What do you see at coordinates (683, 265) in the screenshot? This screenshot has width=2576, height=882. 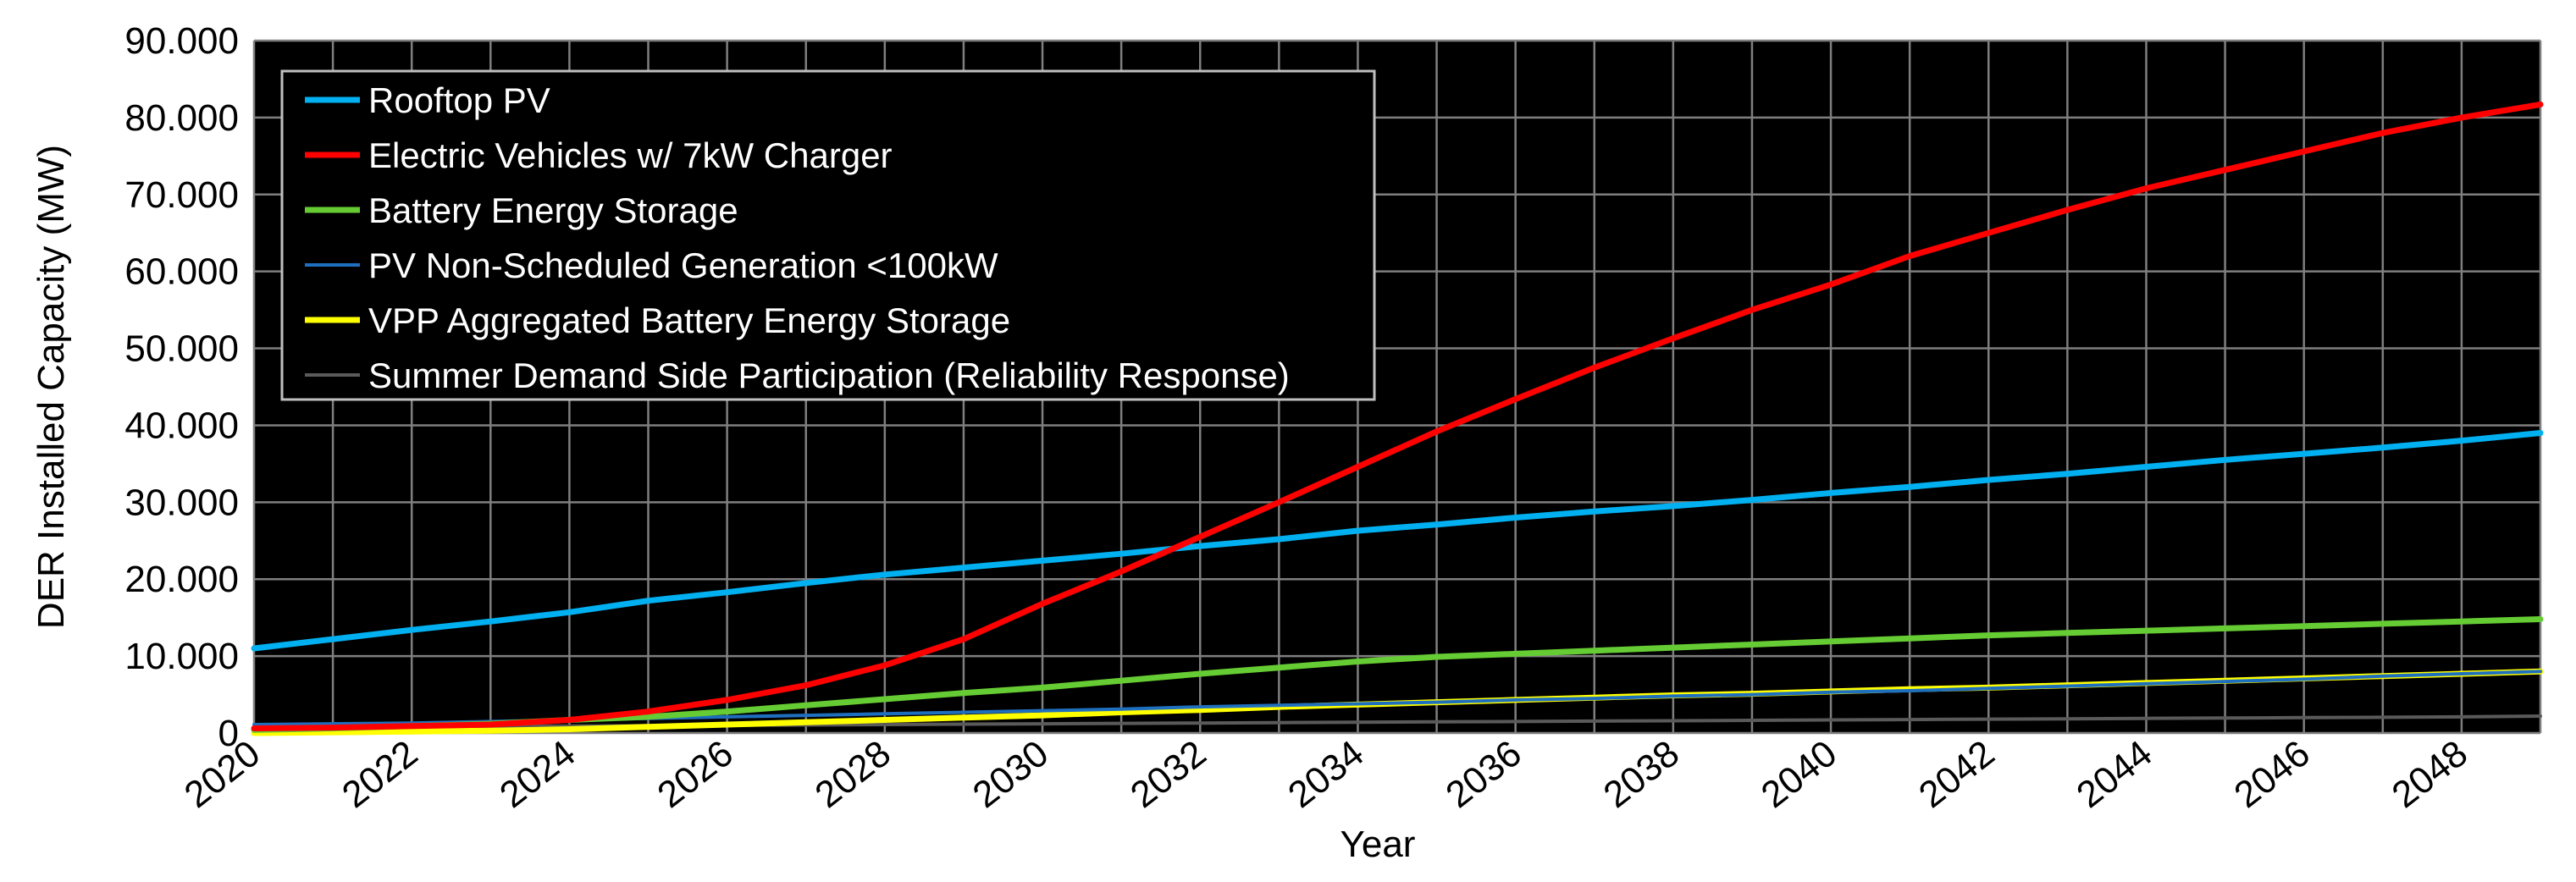 I see `legend-label: PV Non-Scheduled Generation <100kW` at bounding box center [683, 265].